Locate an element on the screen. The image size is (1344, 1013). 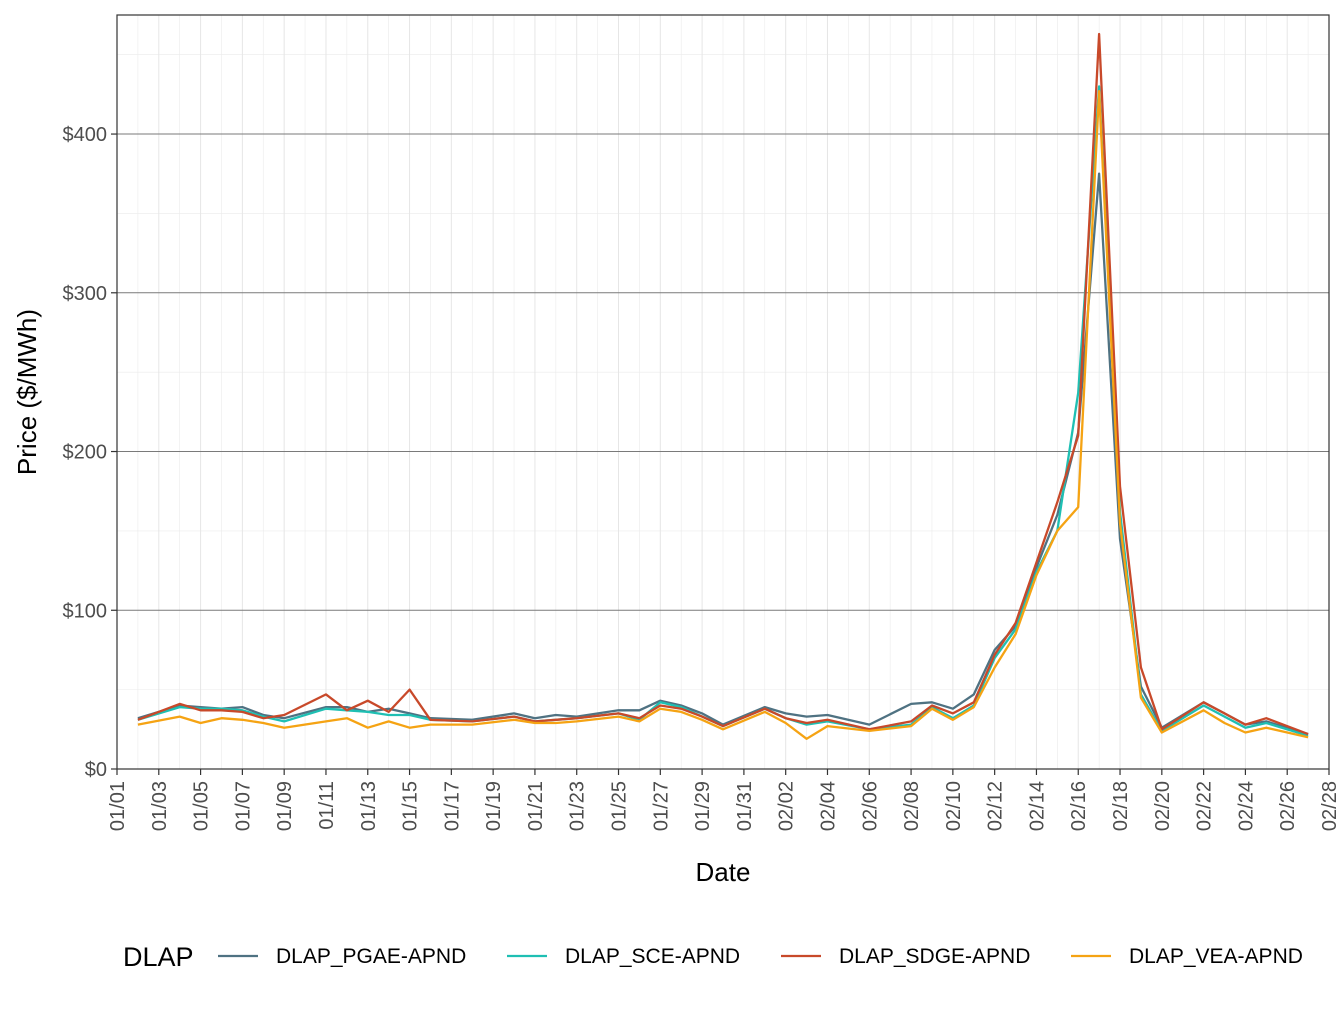
y-tick-label: $400 is located at coordinates (85, 135).